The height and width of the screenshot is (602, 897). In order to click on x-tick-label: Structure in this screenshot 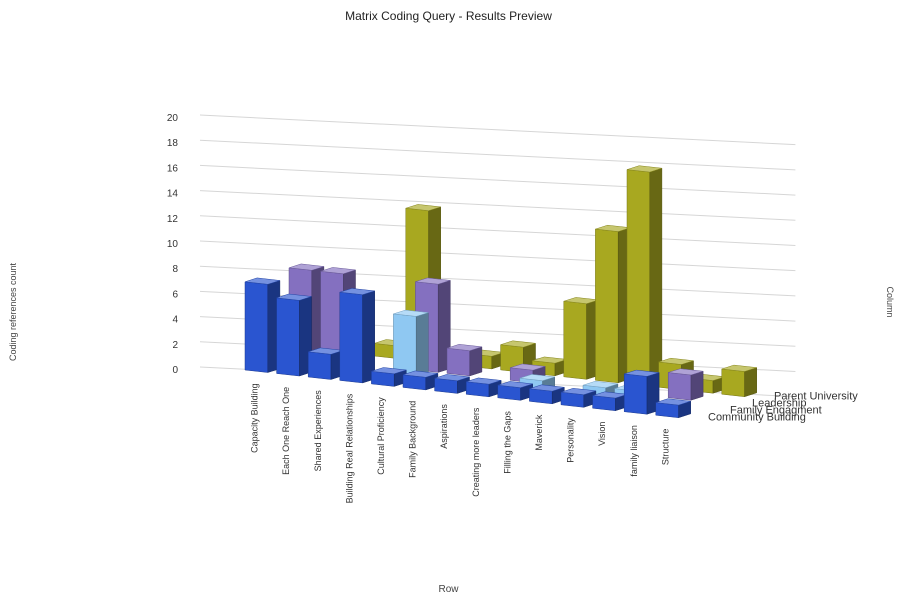, I will do `click(665, 447)`.